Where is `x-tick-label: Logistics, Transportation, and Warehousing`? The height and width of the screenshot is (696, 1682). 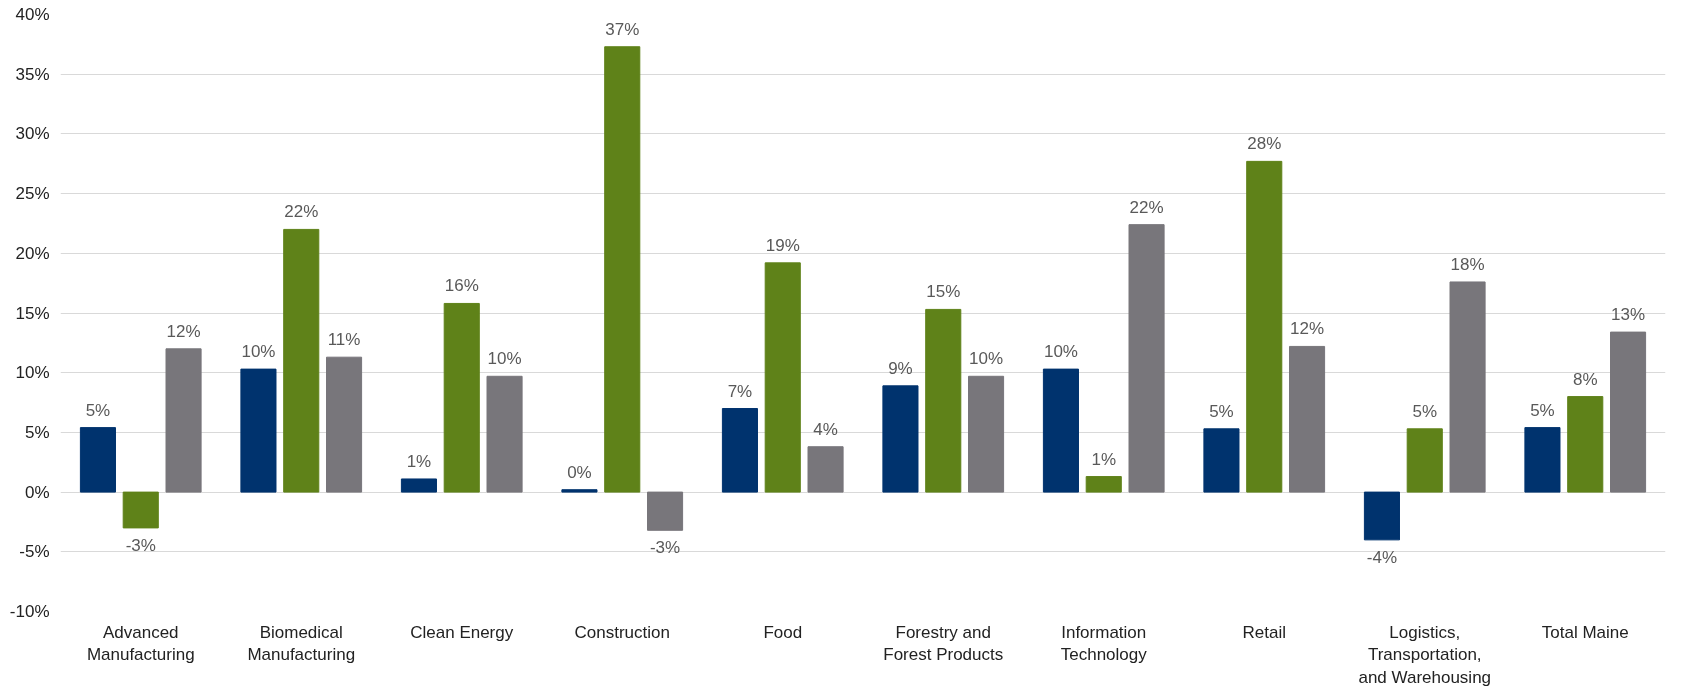
x-tick-label: Logistics, Transportation, and Warehousing is located at coordinates (1425, 655).